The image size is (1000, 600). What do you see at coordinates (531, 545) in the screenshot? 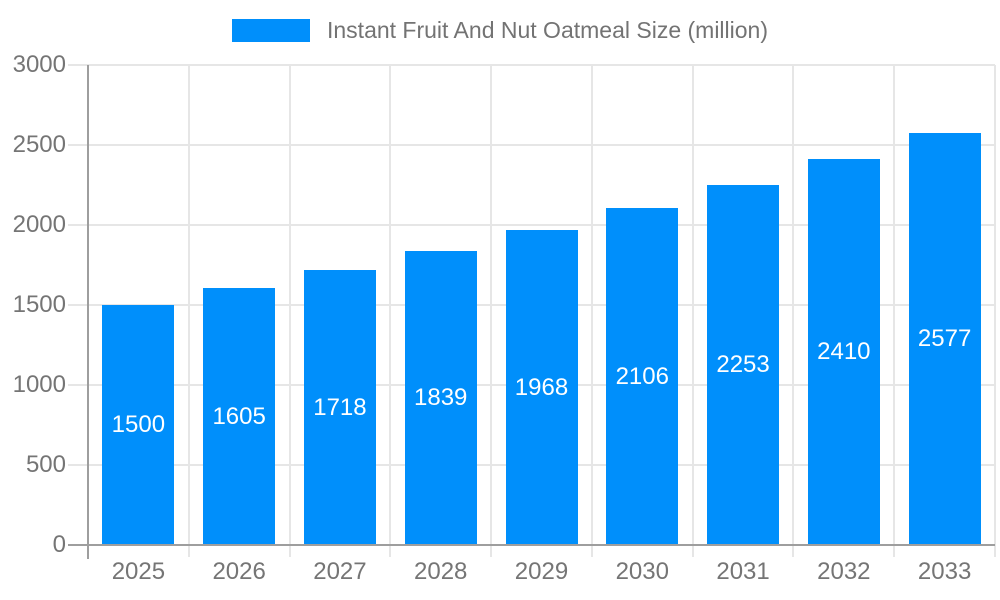
I see `x-axis-baseline` at bounding box center [531, 545].